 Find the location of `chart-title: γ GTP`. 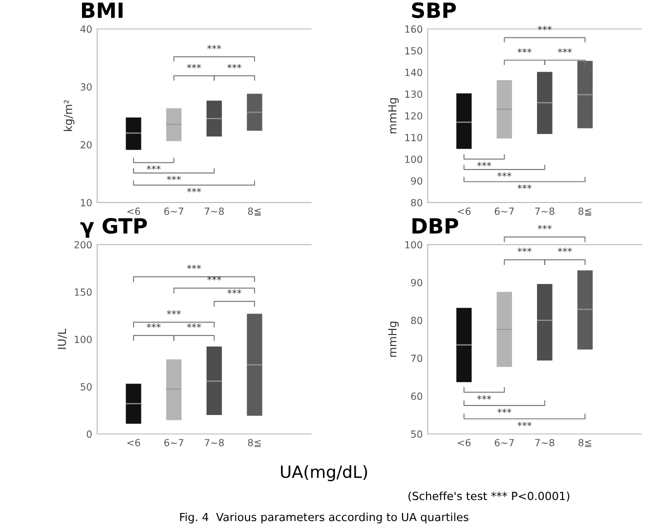

chart-title: γ GTP is located at coordinates (113, 228).